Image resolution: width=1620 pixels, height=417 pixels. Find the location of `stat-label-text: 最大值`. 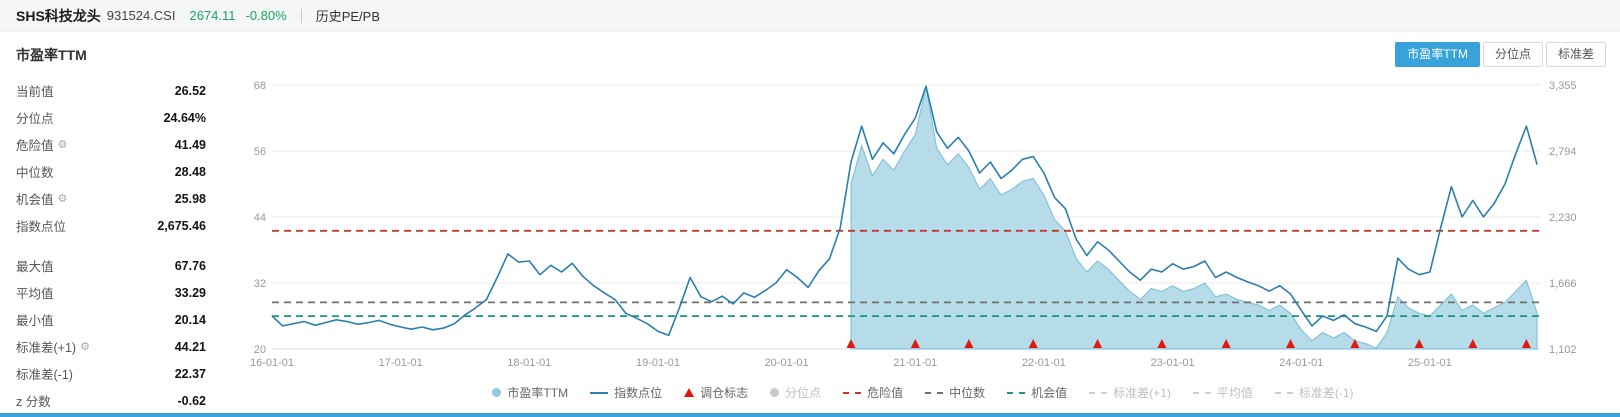

stat-label-text: 最大值 is located at coordinates (35, 267).